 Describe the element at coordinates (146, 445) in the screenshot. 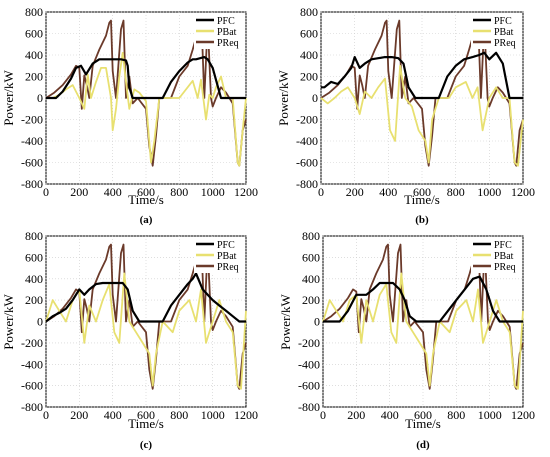

I see `panel-c-caption: (c)` at that location.